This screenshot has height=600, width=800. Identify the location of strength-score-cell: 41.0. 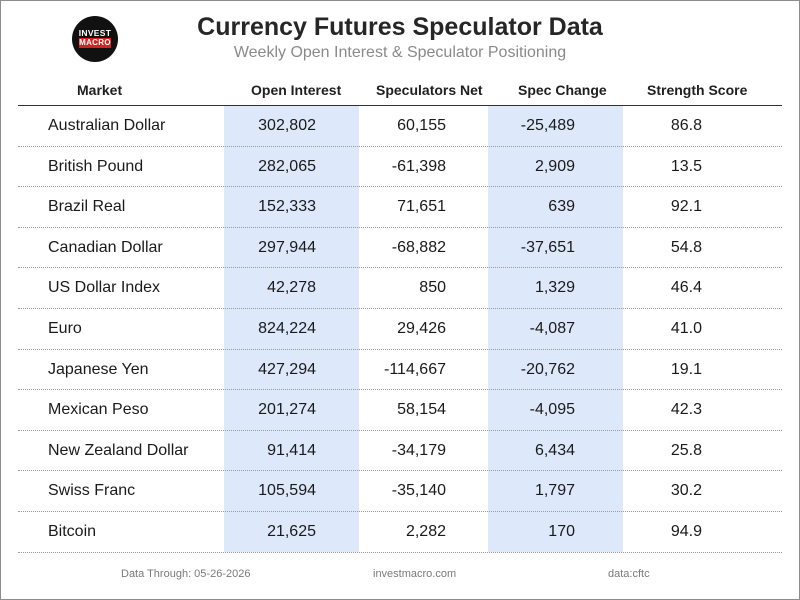
(686, 328).